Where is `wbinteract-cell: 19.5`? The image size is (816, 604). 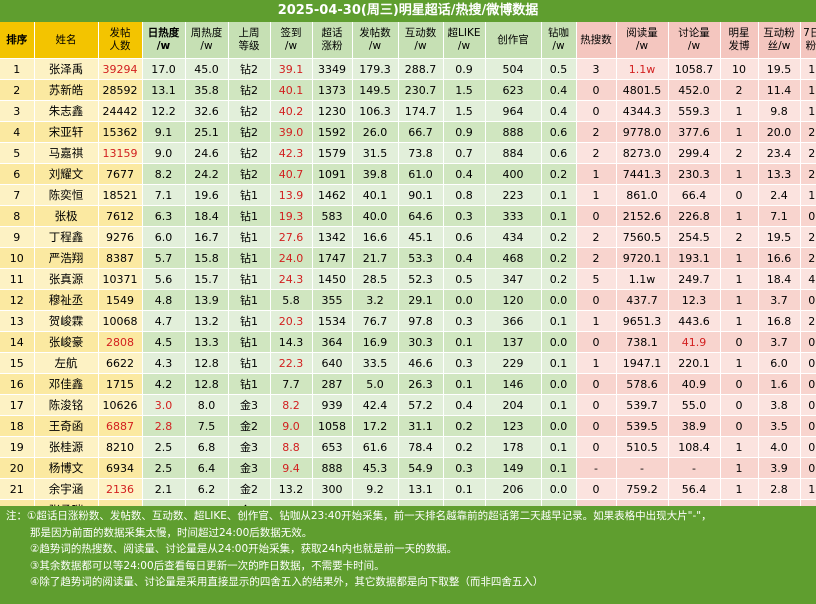 wbinteract-cell: 19.5 is located at coordinates (779, 237).